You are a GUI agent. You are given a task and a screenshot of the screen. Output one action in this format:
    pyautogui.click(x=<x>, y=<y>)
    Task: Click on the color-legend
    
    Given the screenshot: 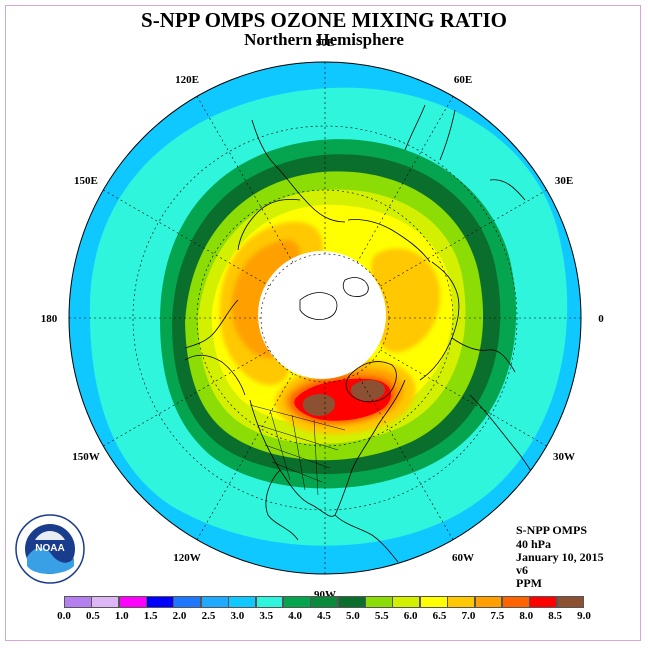 What is the action you would take?
    pyautogui.click(x=324, y=602)
    